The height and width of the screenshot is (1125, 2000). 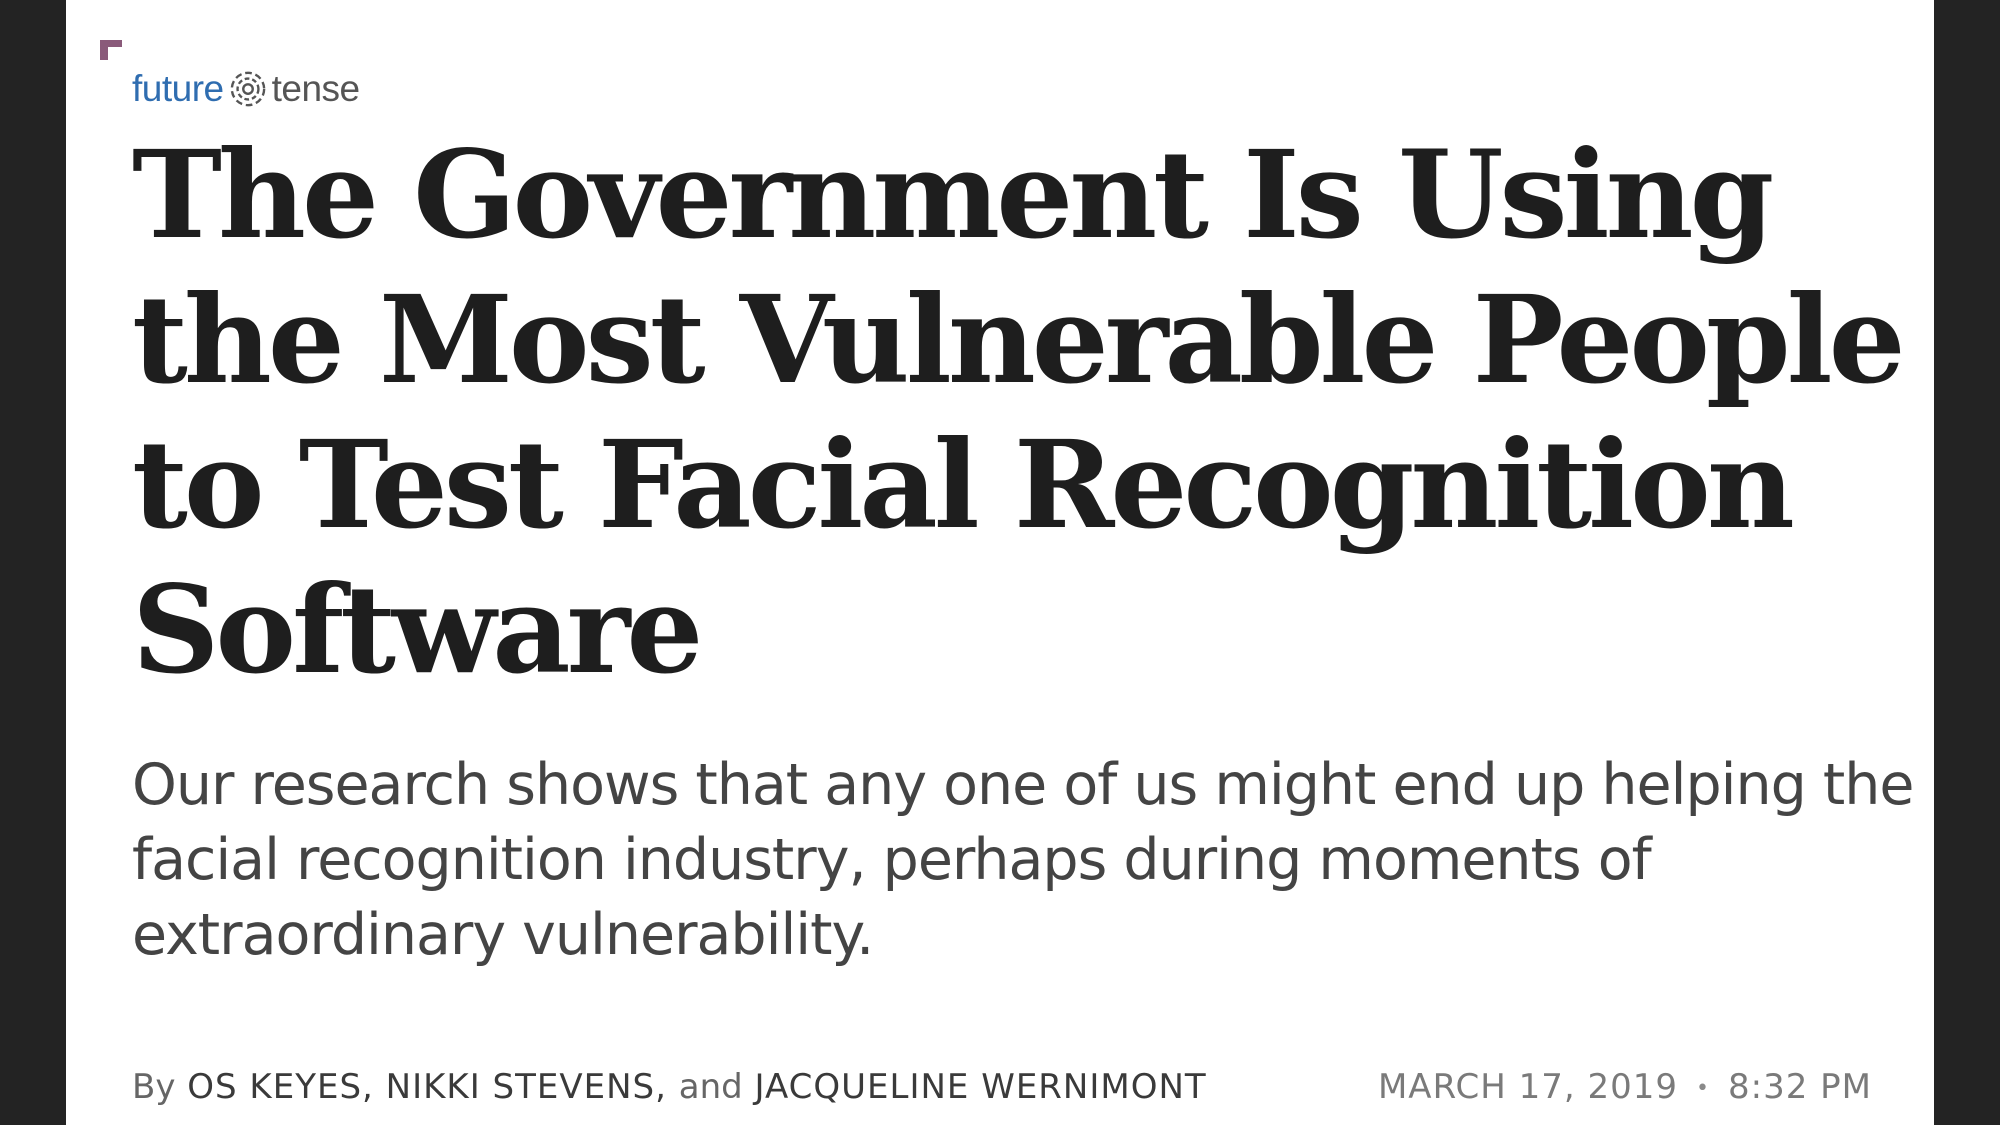 I want to click on author-link: JACQUELINE WERNIMONT, so click(x=980, y=1087).